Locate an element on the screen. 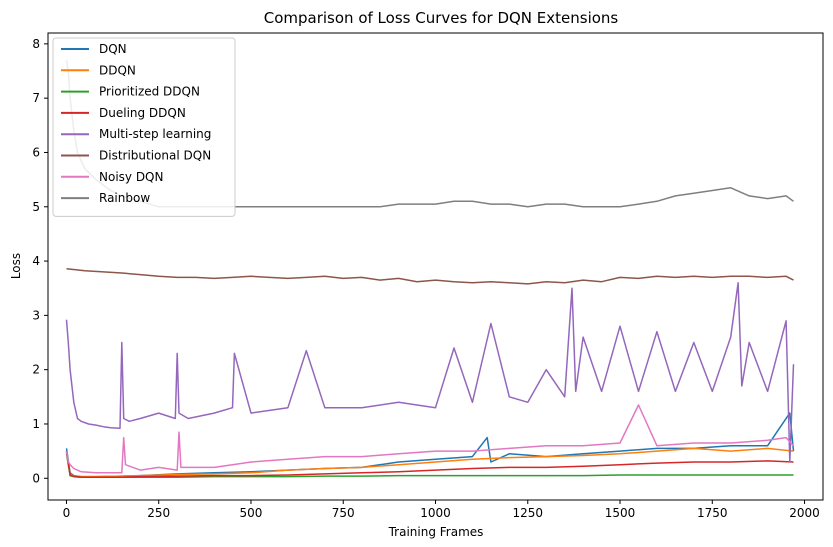 The height and width of the screenshot is (547, 833). series-line-dqn is located at coordinates (430, 445).